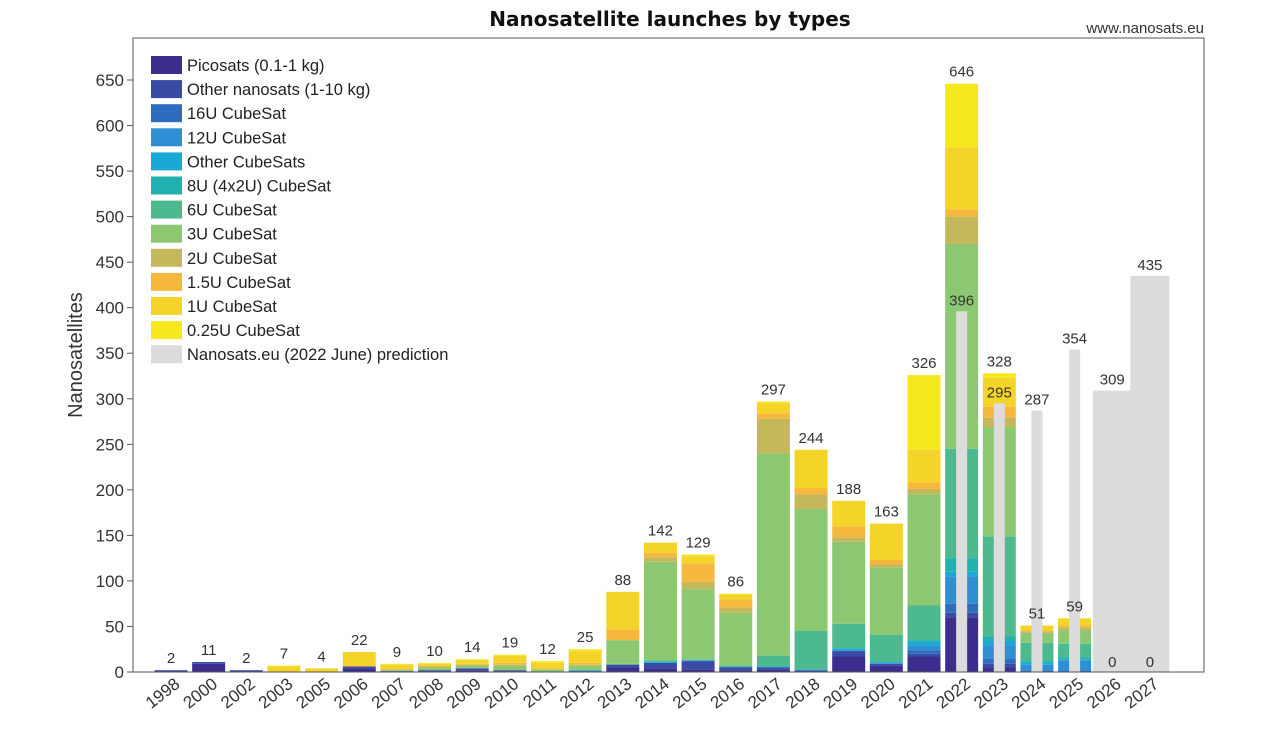  Describe the element at coordinates (389, 693) in the screenshot. I see `x-tick-label-2007: 2007` at that location.